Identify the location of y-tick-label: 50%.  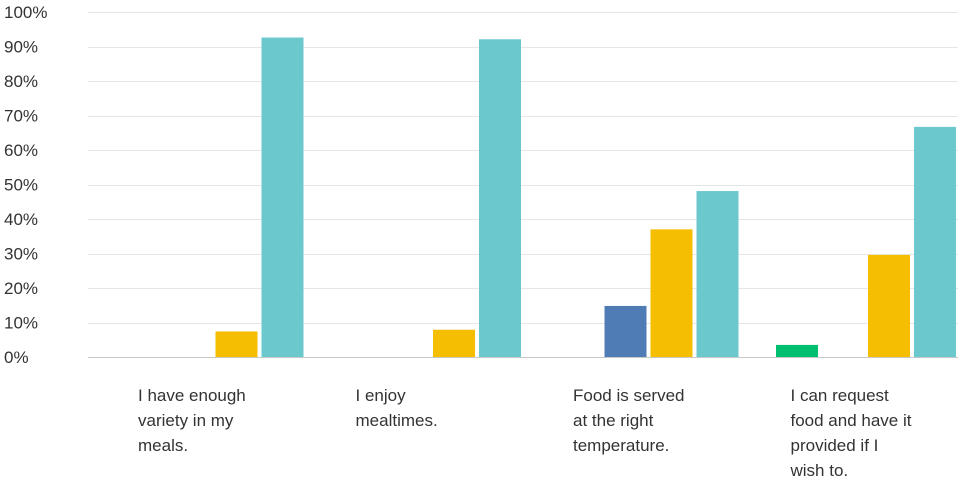
(21, 185).